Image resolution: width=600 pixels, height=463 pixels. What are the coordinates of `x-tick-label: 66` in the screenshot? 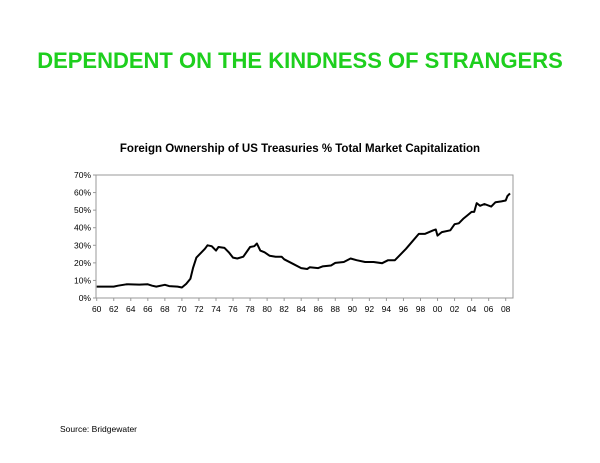 It's located at (148, 309).